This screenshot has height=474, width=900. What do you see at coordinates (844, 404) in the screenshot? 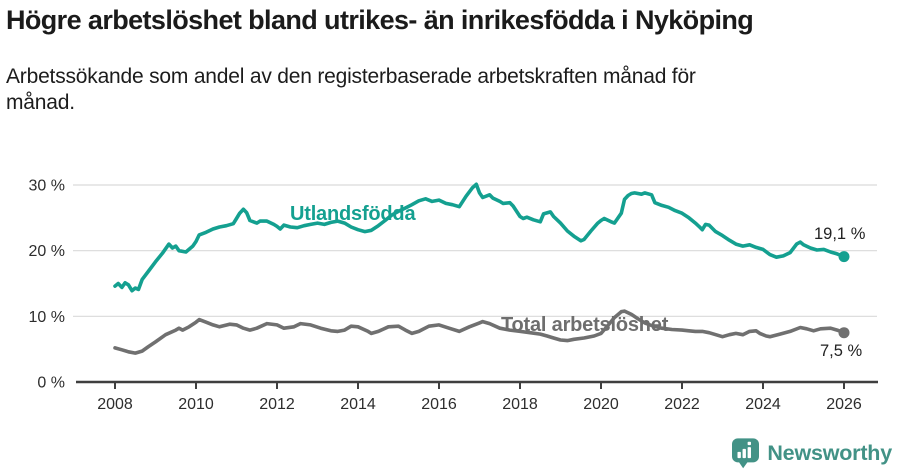
I see `x-axis-label: 2026` at bounding box center [844, 404].